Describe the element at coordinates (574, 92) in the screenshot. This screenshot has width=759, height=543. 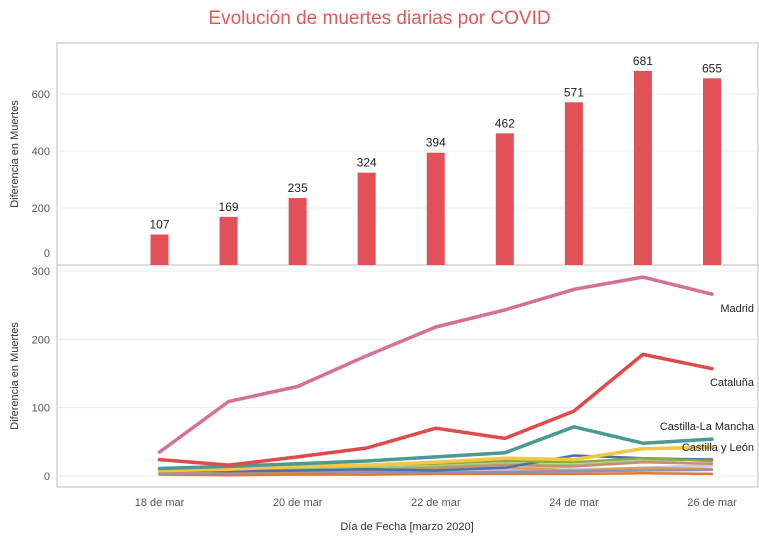
I see `bar-data-label: 571` at that location.